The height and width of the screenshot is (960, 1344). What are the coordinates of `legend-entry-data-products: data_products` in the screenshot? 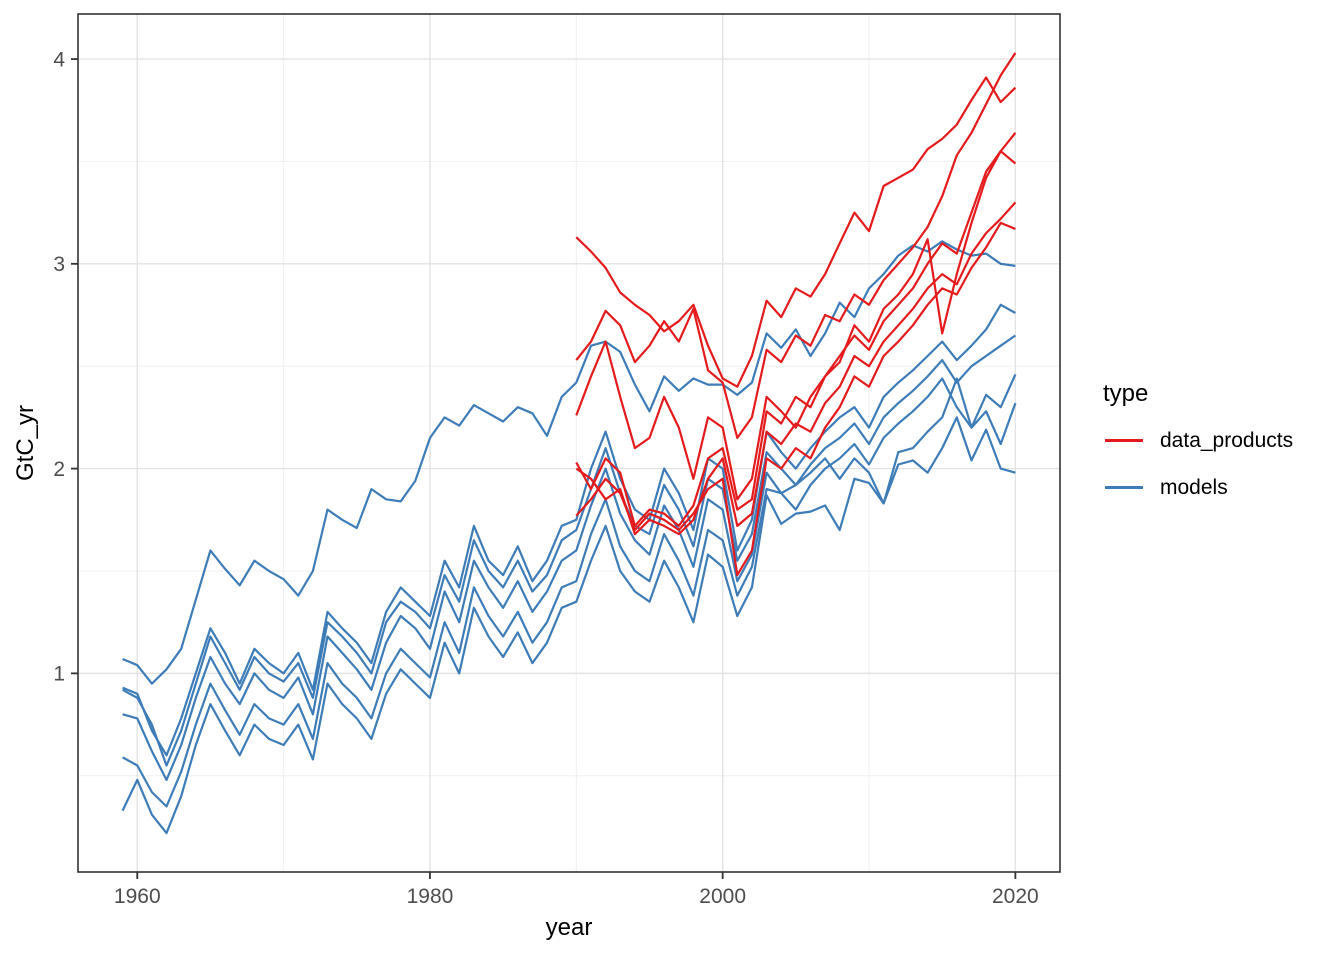 It's located at (1199, 440).